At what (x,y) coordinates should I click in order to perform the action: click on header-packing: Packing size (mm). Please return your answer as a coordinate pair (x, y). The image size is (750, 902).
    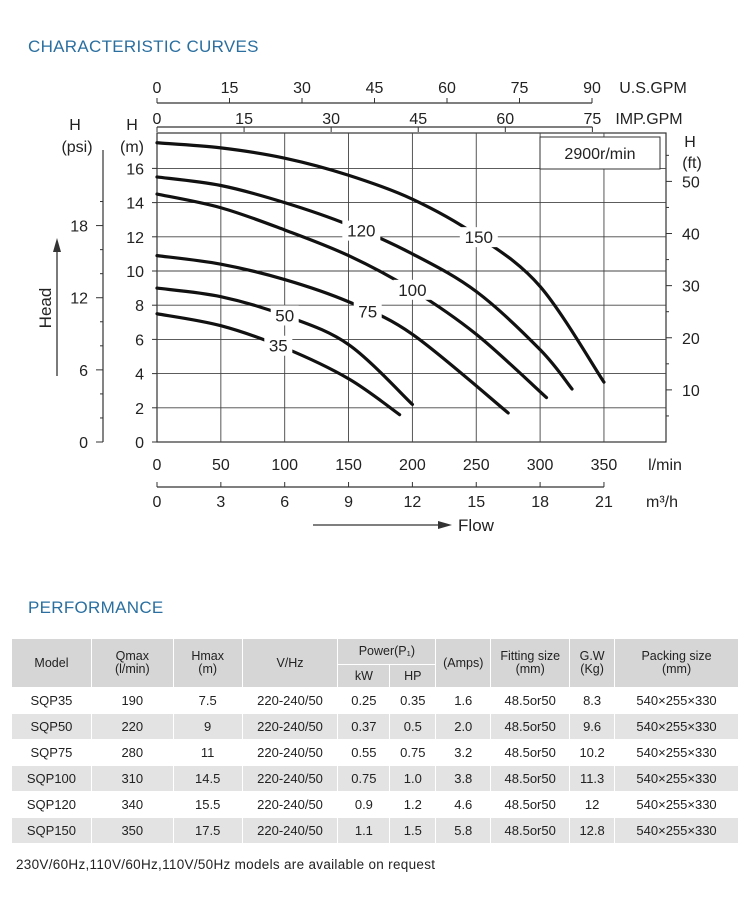
    Looking at the image, I should click on (676, 663).